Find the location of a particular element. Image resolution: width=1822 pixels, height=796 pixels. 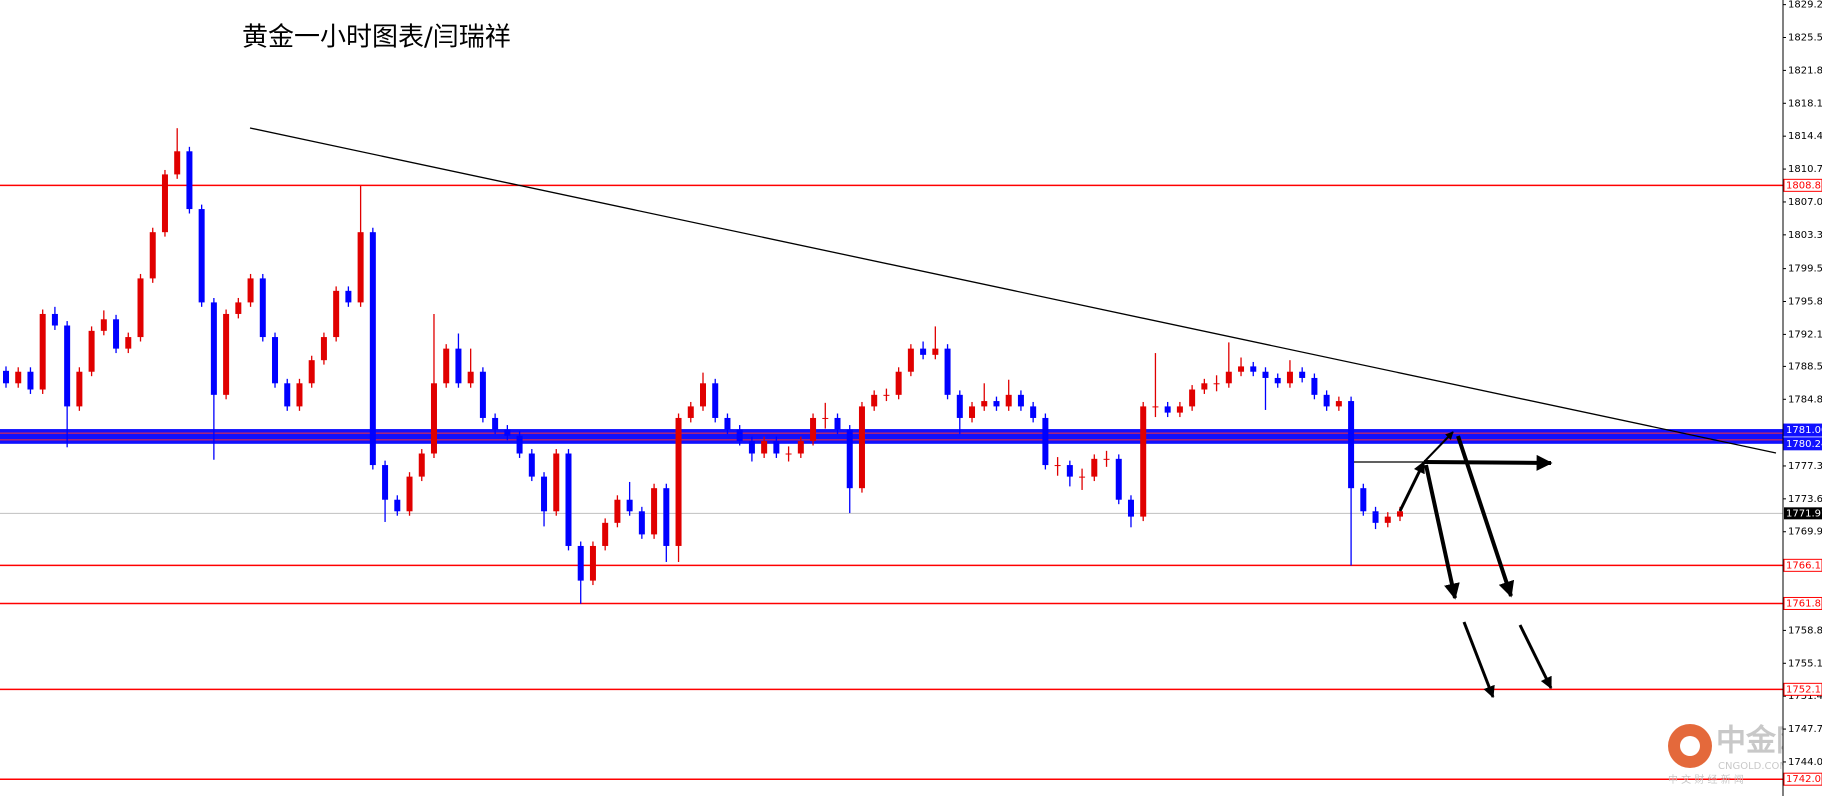

y-tick-label: 1803.30 is located at coordinates (1805, 235).